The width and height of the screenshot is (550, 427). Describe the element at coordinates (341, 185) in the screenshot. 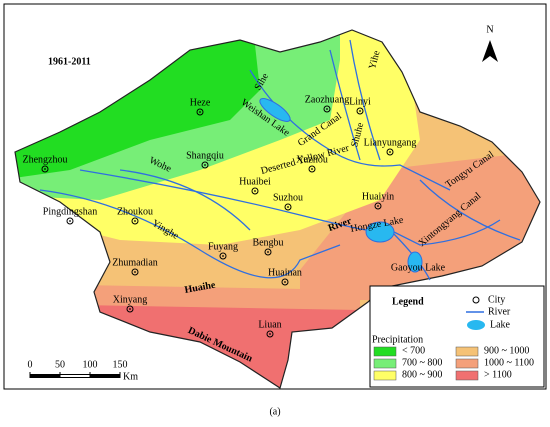

I see `lakes` at that location.